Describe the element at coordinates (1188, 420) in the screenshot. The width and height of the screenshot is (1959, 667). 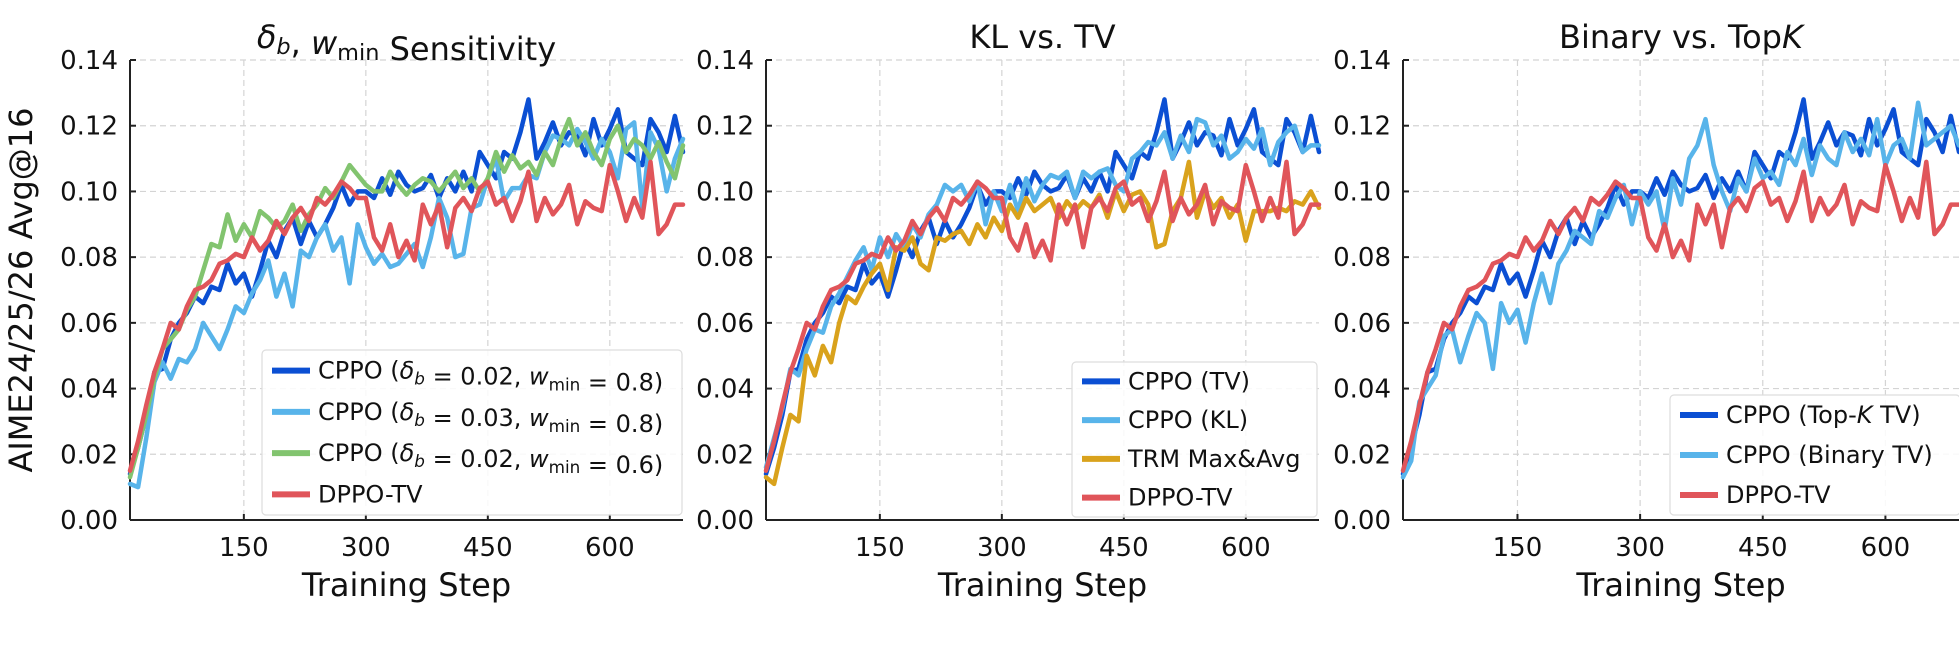
I see `legend-label: CPPO (KL)` at that location.